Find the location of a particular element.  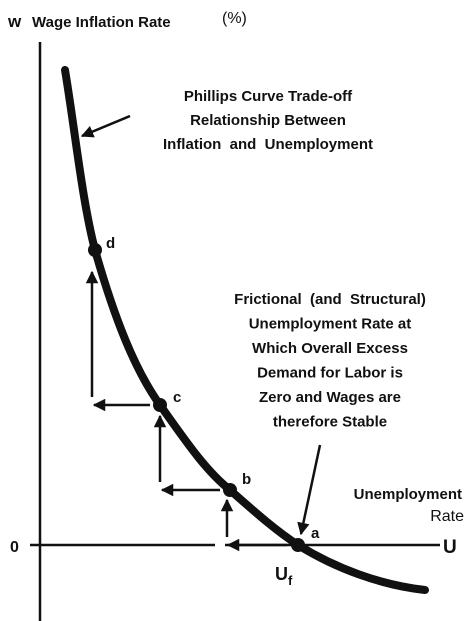

y-symbol: w is located at coordinates (14, 21).